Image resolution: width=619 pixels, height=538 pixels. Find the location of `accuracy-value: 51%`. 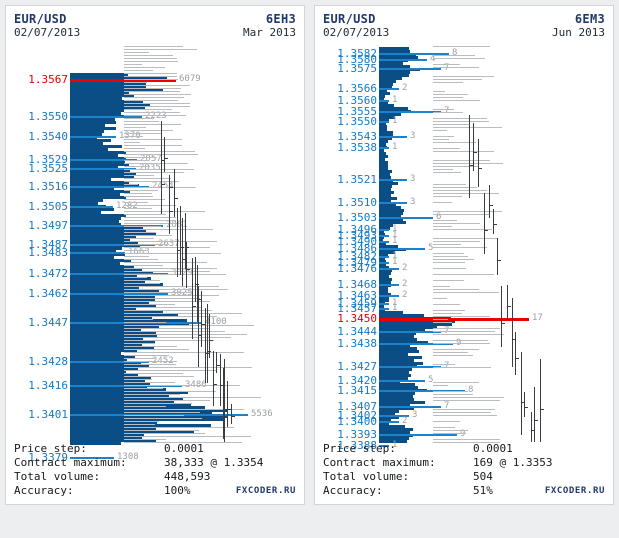

accuracy-value: 51% is located at coordinates (483, 490).